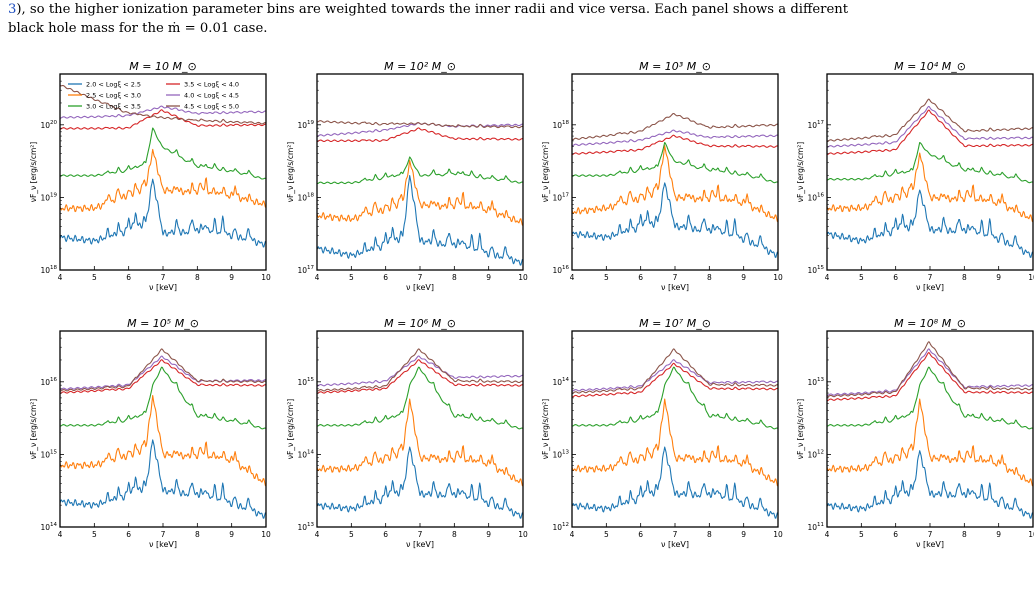 This screenshot has width=1034, height=615. What do you see at coordinates (675, 66) in the screenshot?
I see `chart-title: M = 10³ M_⊙` at bounding box center [675, 66].